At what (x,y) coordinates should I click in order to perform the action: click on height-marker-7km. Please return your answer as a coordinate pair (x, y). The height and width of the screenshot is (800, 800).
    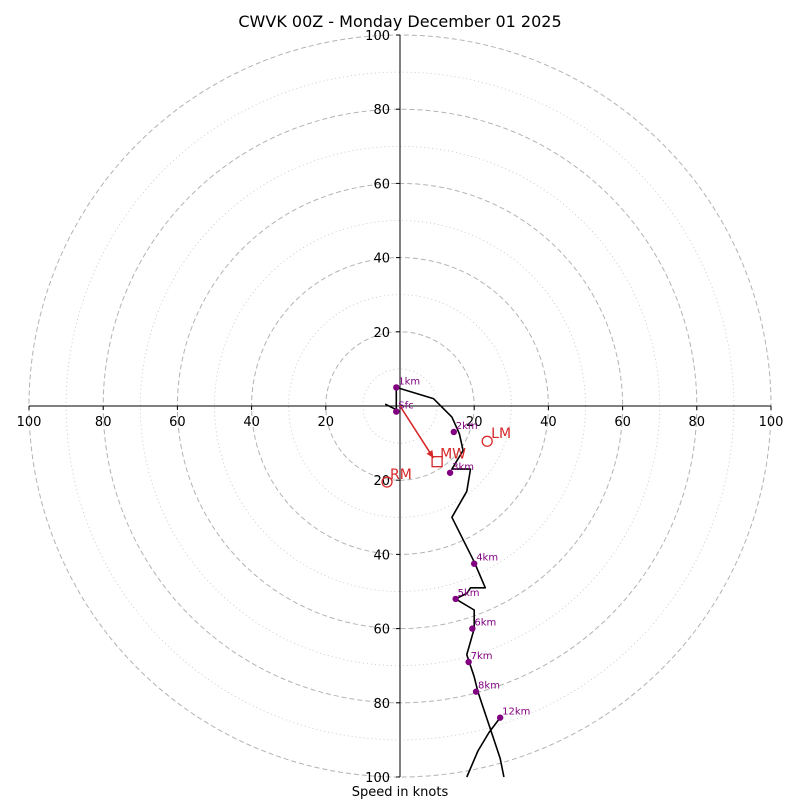
    Looking at the image, I should click on (468, 662).